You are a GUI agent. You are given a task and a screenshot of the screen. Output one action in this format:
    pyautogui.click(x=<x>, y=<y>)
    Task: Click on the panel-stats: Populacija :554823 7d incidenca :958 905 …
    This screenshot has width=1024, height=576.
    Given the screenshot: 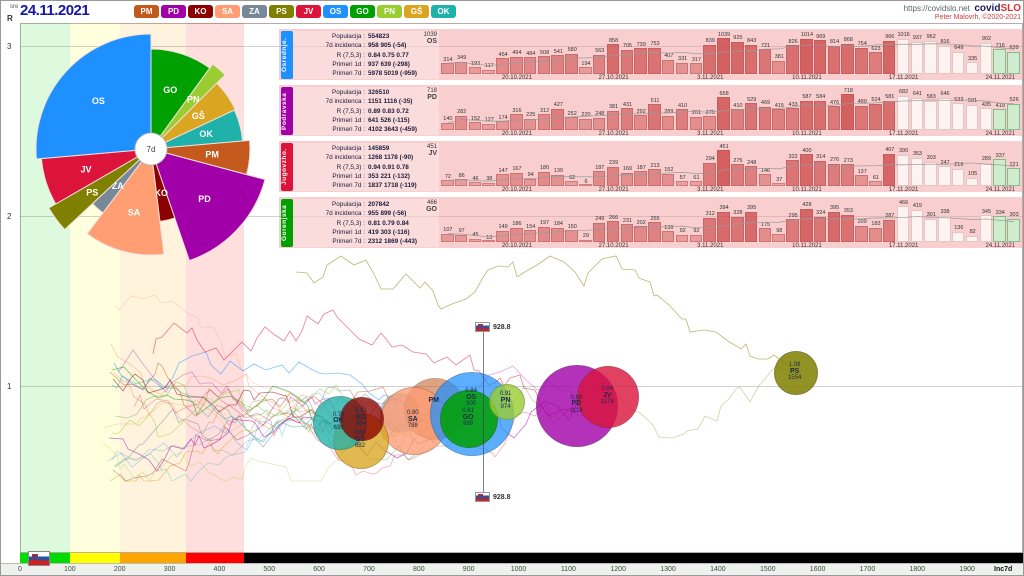 What is the action you would take?
    pyautogui.click(x=366, y=55)
    